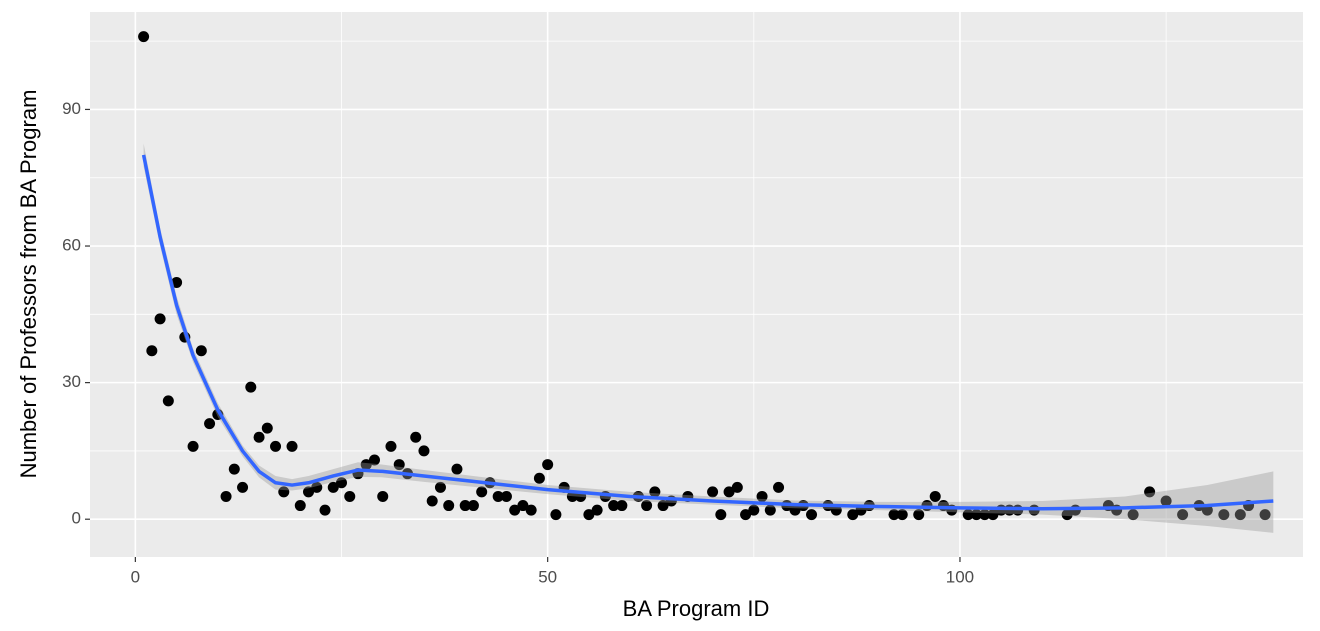 Image resolution: width=1320 pixels, height=631 pixels. What do you see at coordinates (960, 576) in the screenshot?
I see `x-tick-label: 100` at bounding box center [960, 576].